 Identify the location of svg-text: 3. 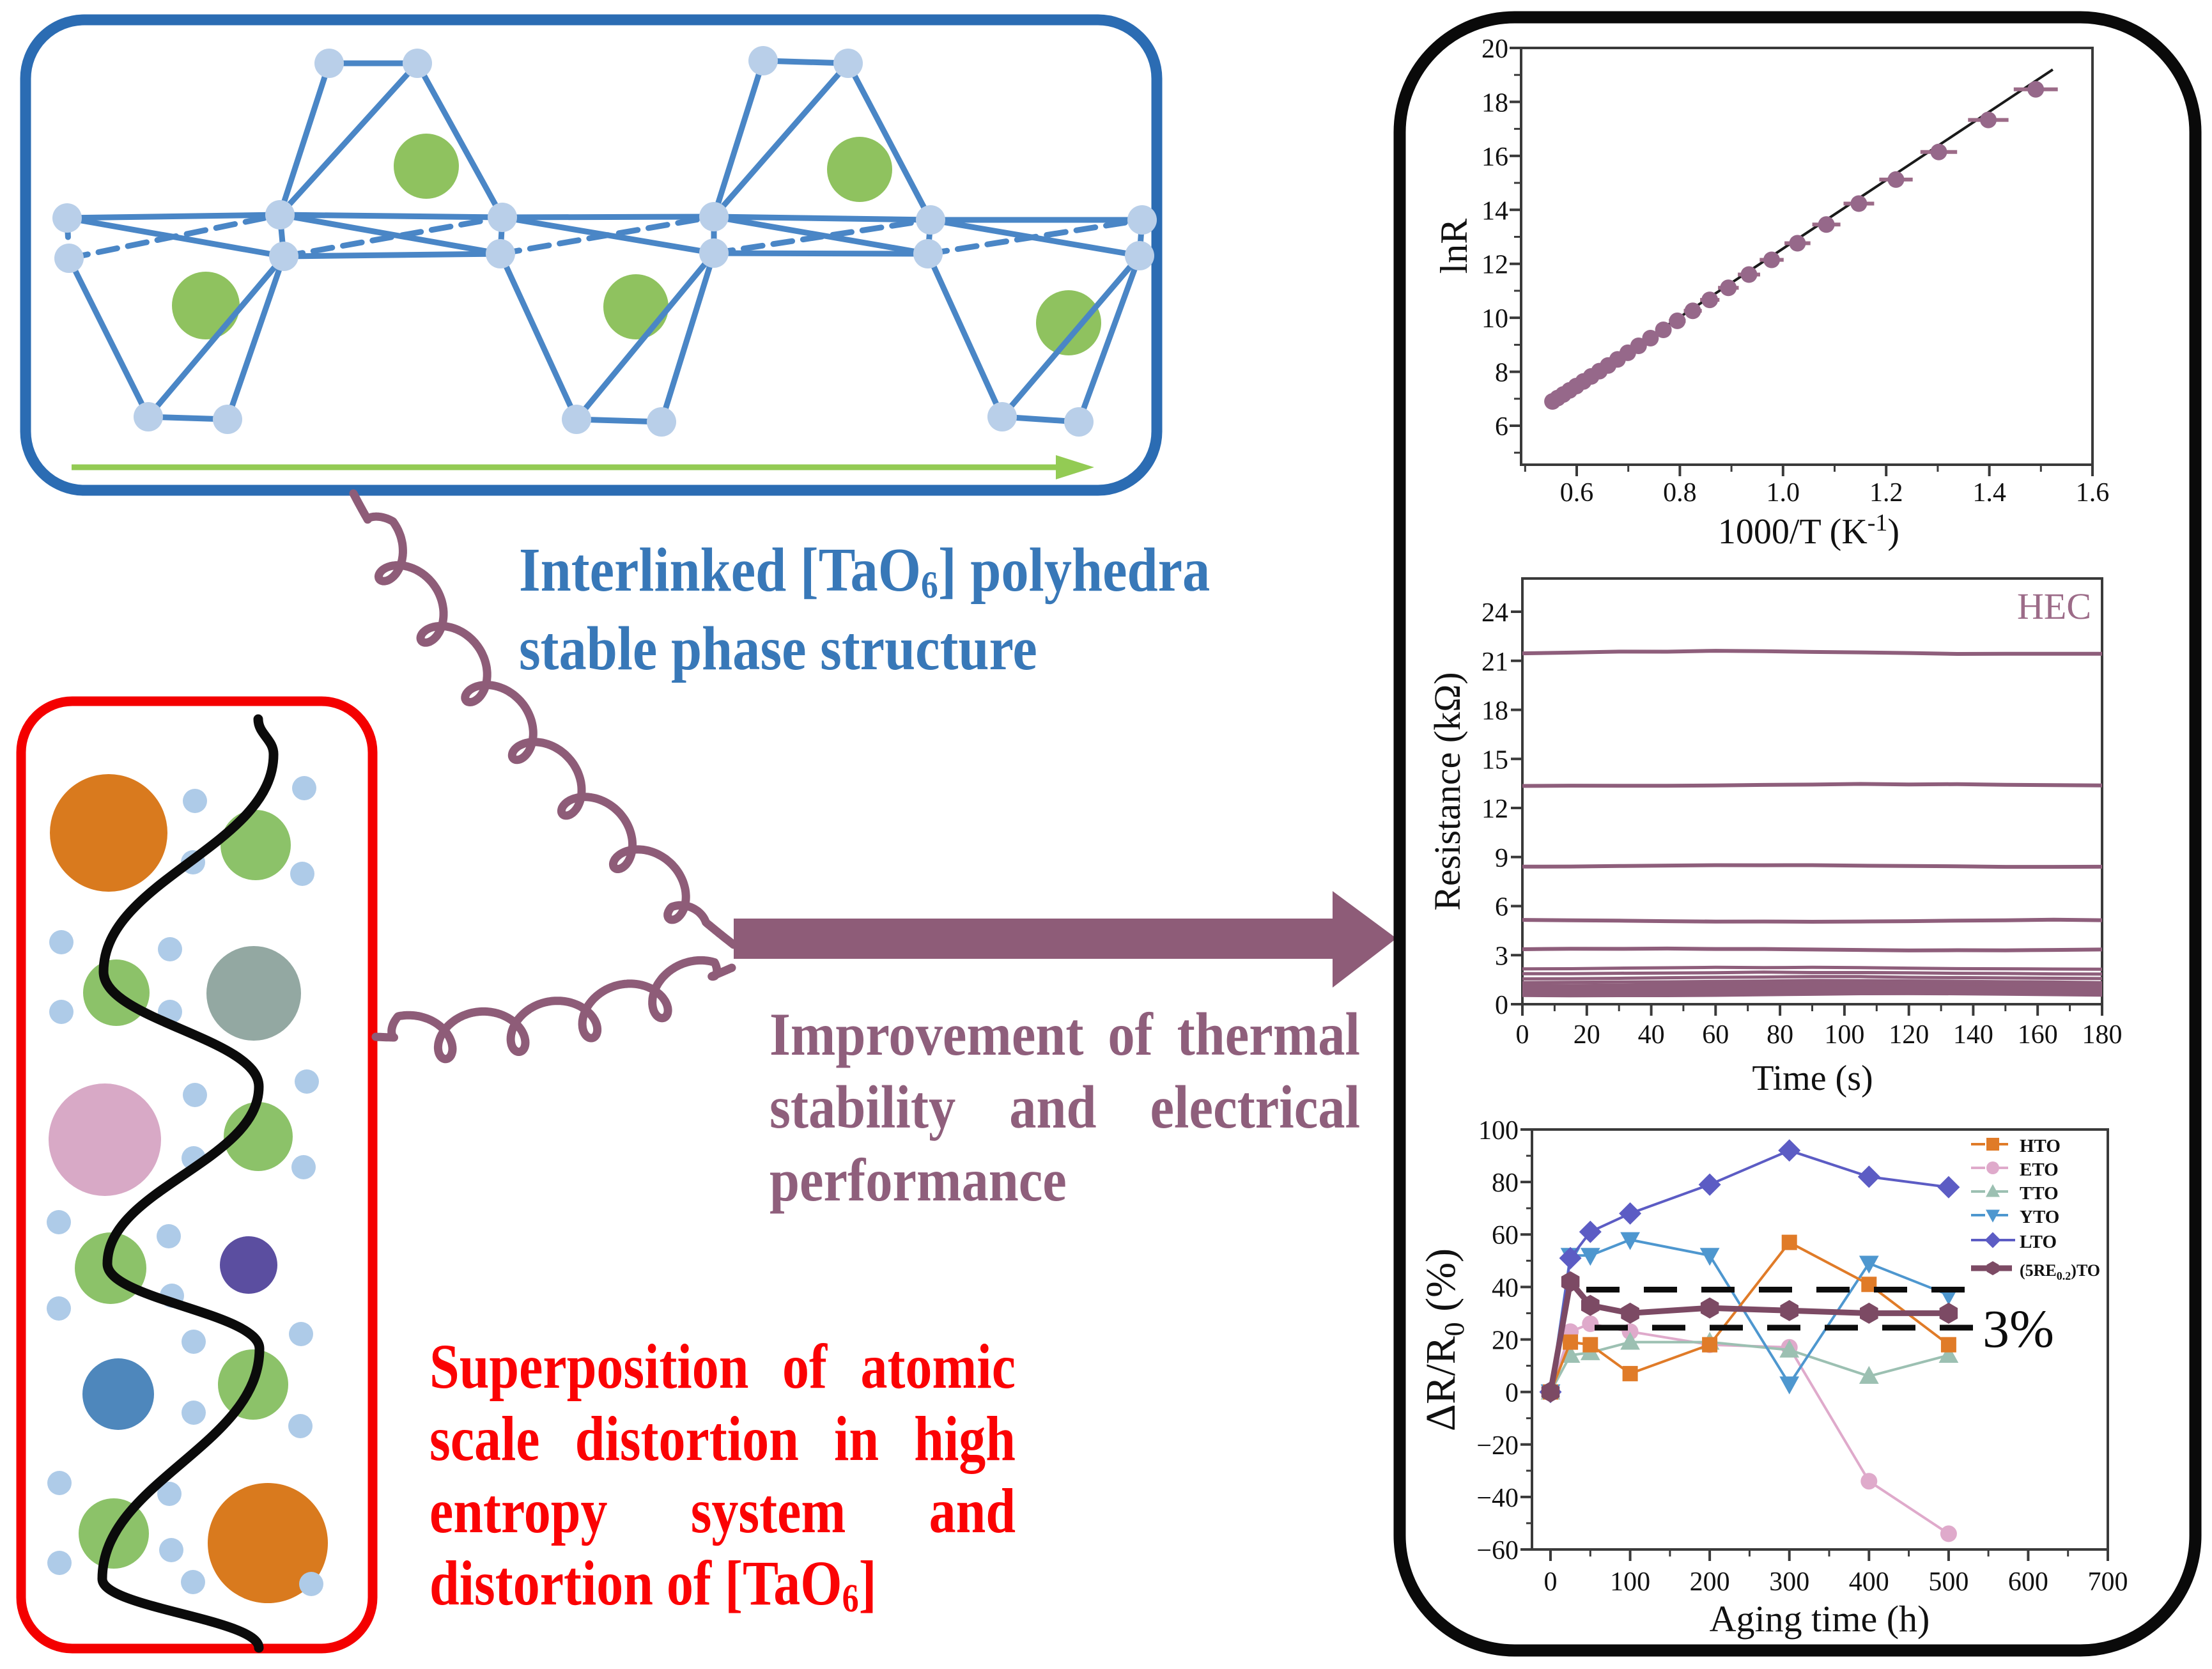
(1502, 956).